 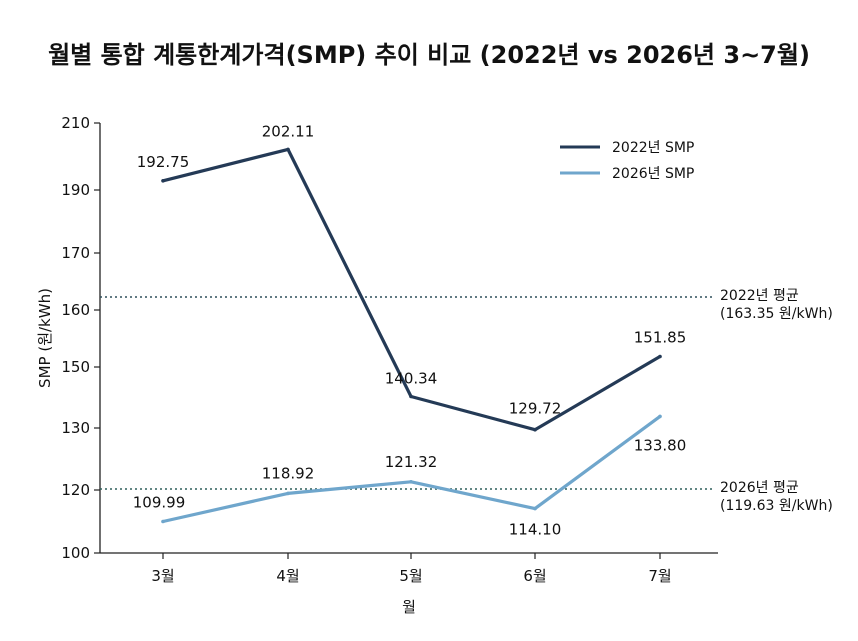 What do you see at coordinates (759, 296) in the screenshot?
I see `reference-label: 2022년 평균` at bounding box center [759, 296].